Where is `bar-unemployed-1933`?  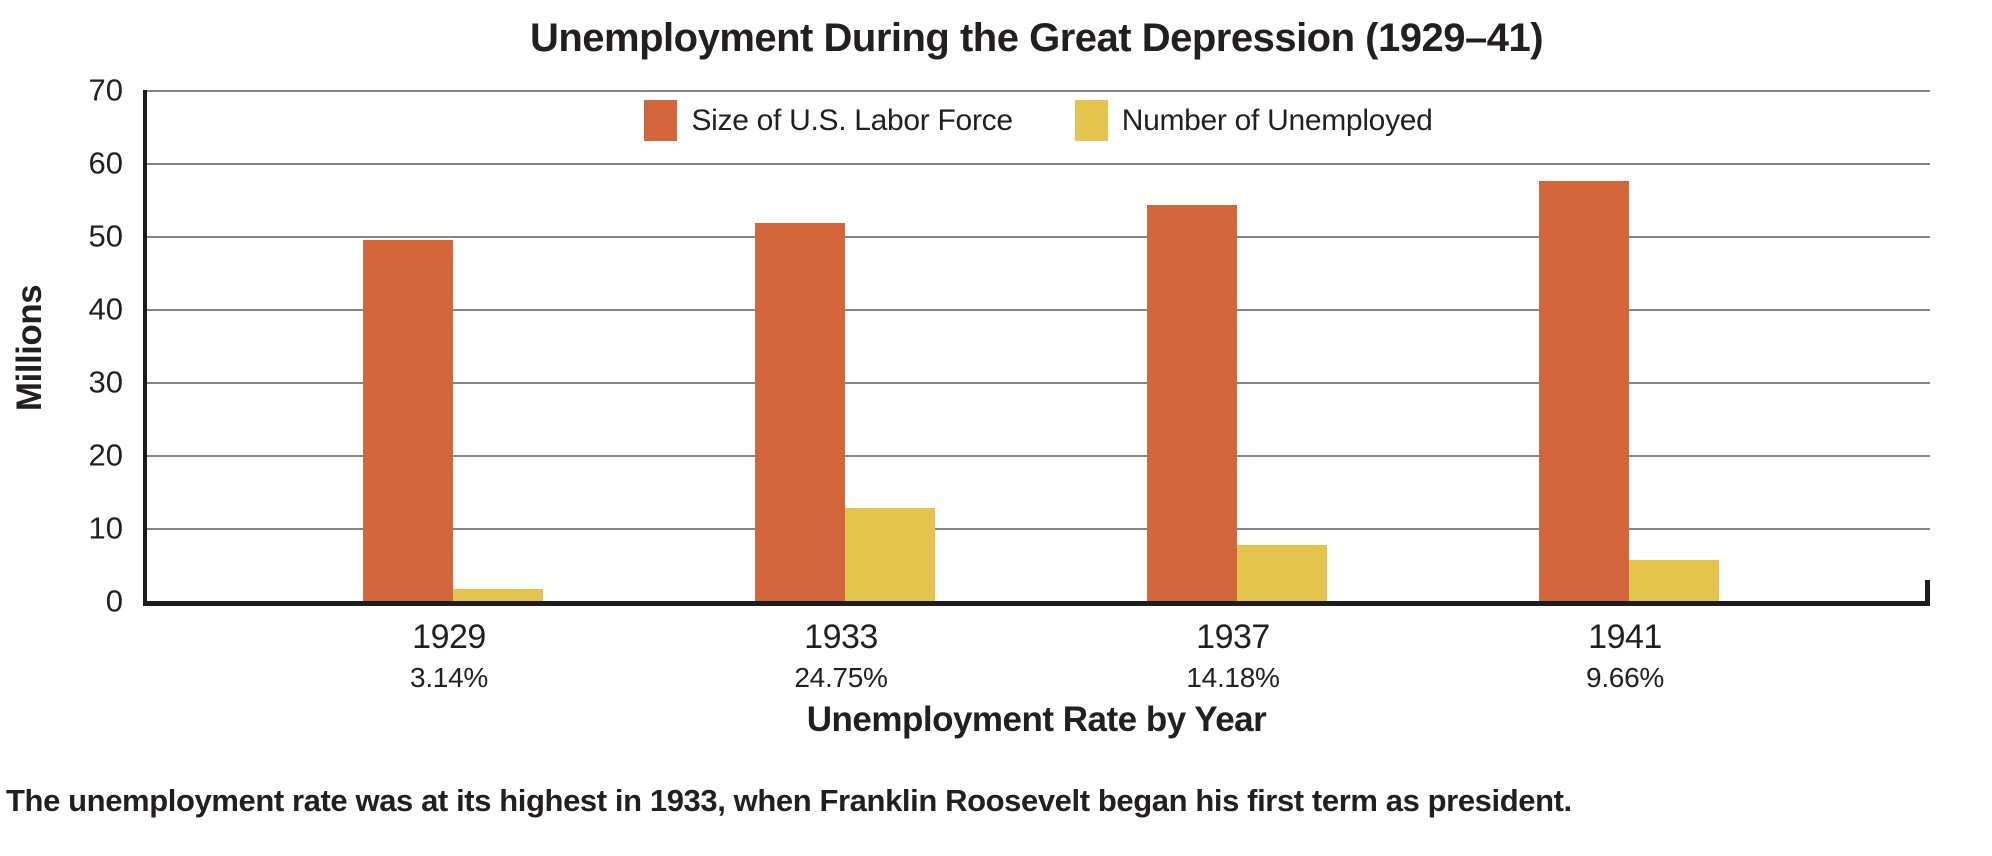
bar-unemployed-1933 is located at coordinates (890, 554).